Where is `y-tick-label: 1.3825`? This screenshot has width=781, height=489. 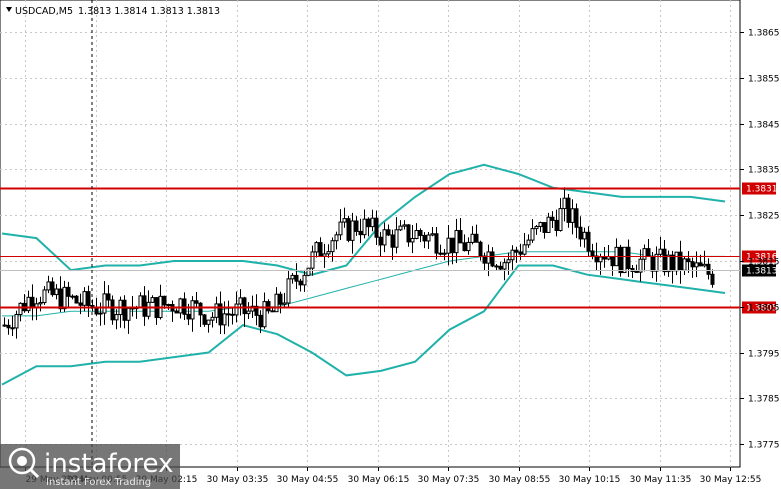
y-tick-label: 1.3825 is located at coordinates (764, 217).